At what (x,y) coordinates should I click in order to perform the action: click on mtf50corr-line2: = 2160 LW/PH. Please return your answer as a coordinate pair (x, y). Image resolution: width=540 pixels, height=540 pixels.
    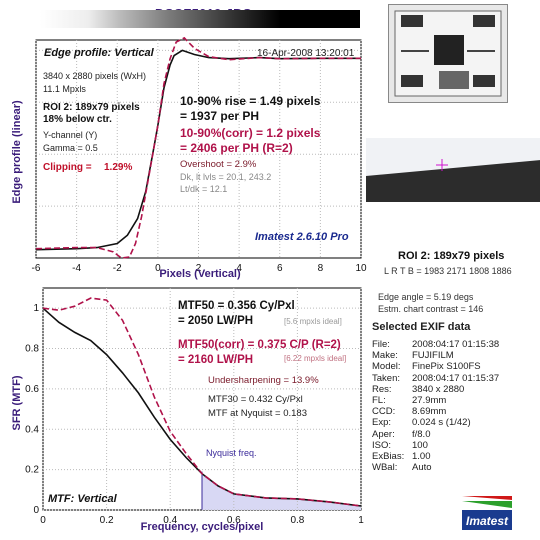
    Looking at the image, I should click on (215, 360).